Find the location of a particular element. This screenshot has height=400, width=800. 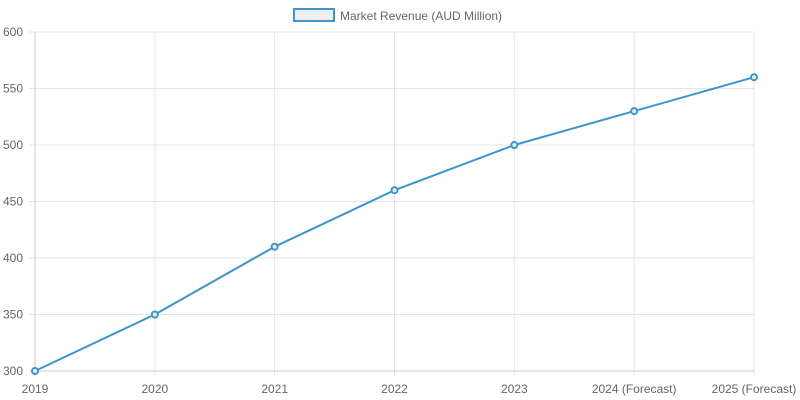

y-tick-label: 450 is located at coordinates (13, 202).